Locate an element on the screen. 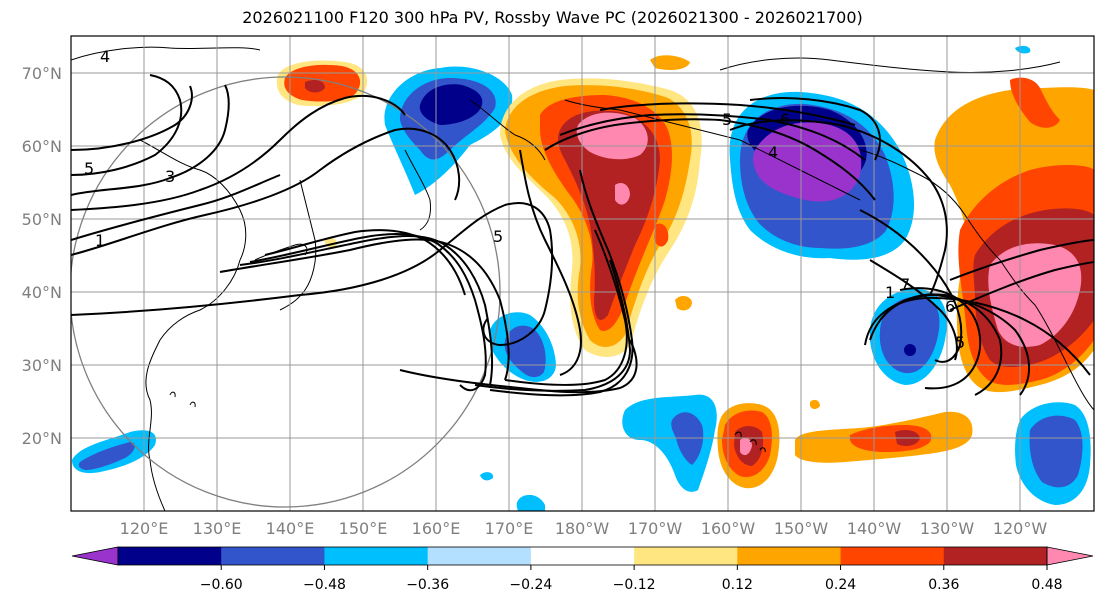 The width and height of the screenshot is (1105, 604). lon-label: 140°W is located at coordinates (874, 528).